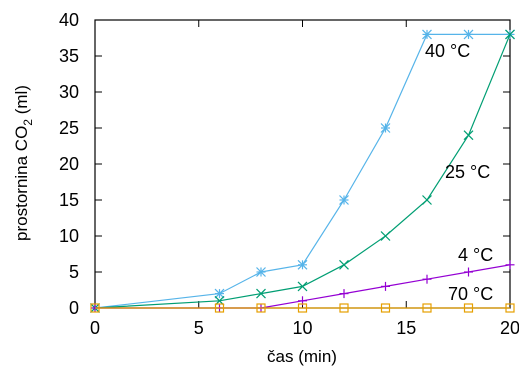 The image size is (519, 369). I want to click on y-tick-label: 25, so click(69, 128).